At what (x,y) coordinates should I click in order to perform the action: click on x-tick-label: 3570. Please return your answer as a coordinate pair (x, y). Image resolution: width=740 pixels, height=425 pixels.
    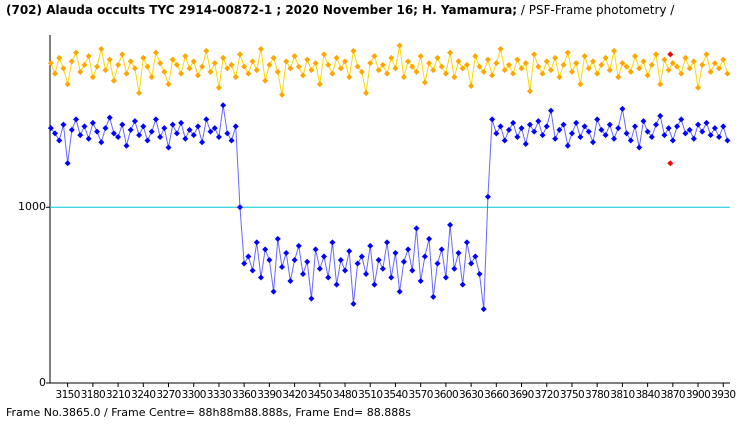
    Looking at the image, I should click on (421, 395).